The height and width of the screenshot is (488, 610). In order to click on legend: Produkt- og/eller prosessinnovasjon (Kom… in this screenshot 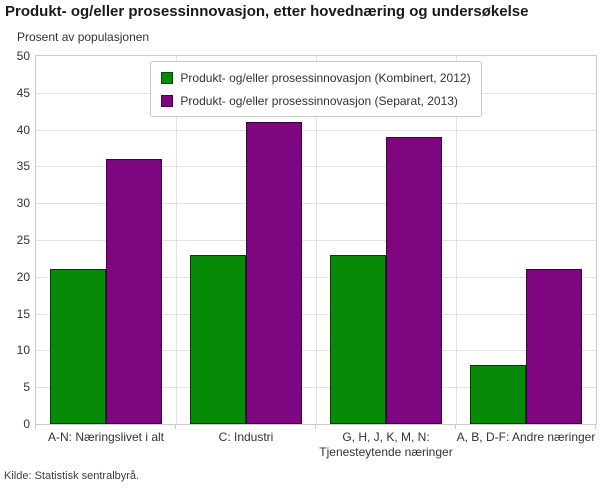, I will do `click(316, 89)`.